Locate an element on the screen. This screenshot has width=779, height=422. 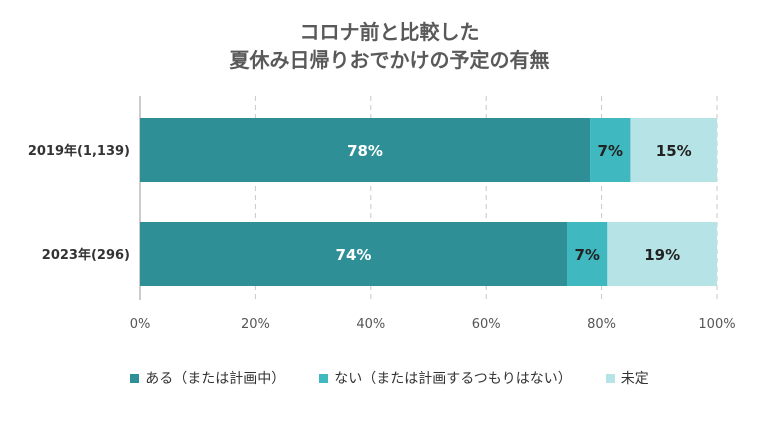
category-label: 2023年(296) is located at coordinates (86, 255).